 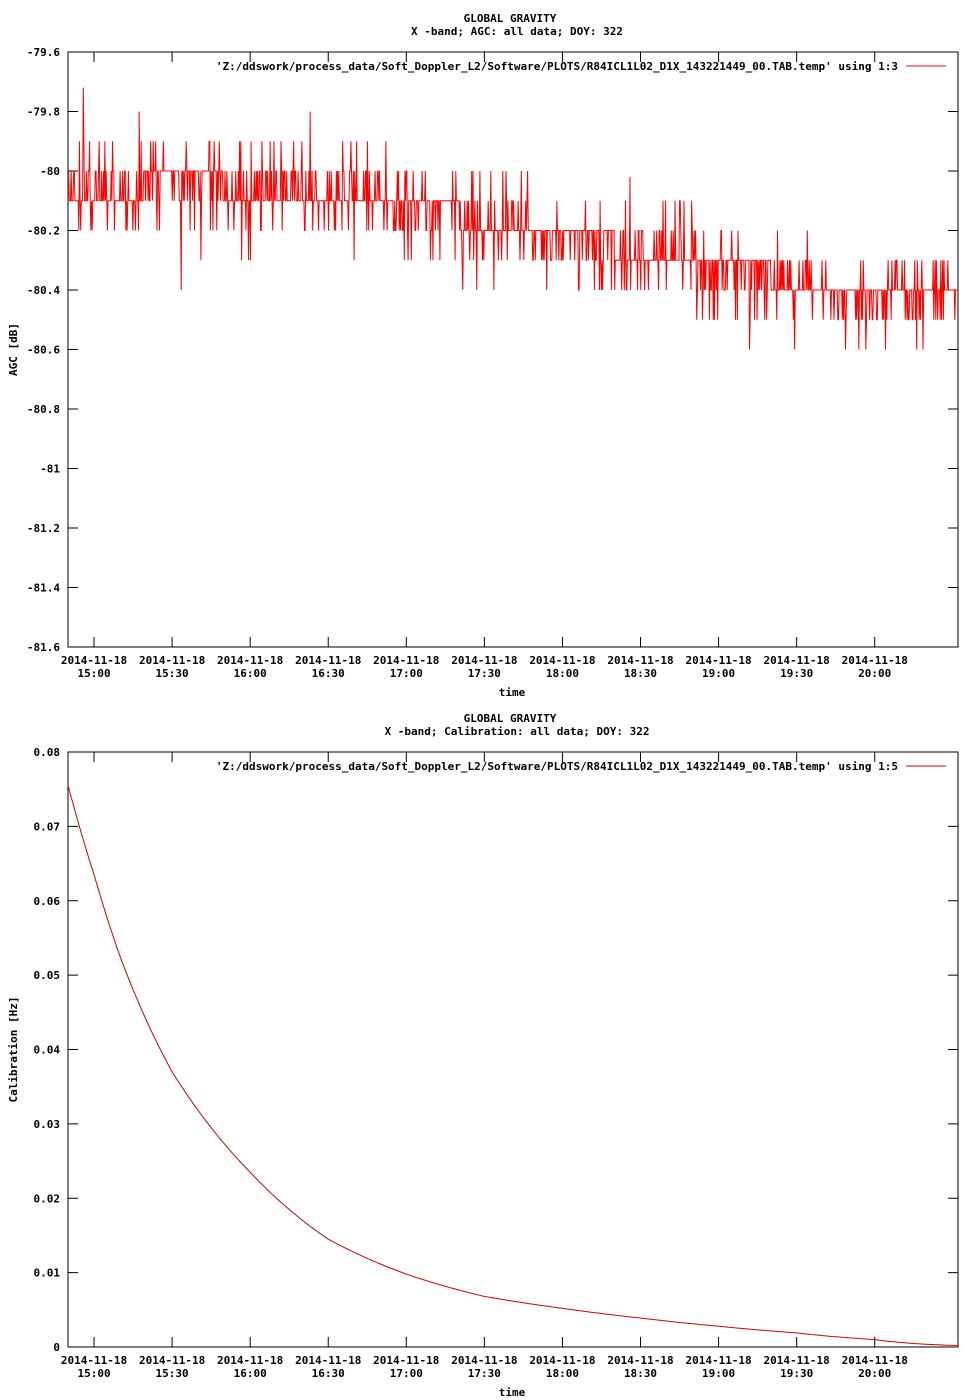 I want to click on y-tick-label: -81, so click(x=50, y=469).